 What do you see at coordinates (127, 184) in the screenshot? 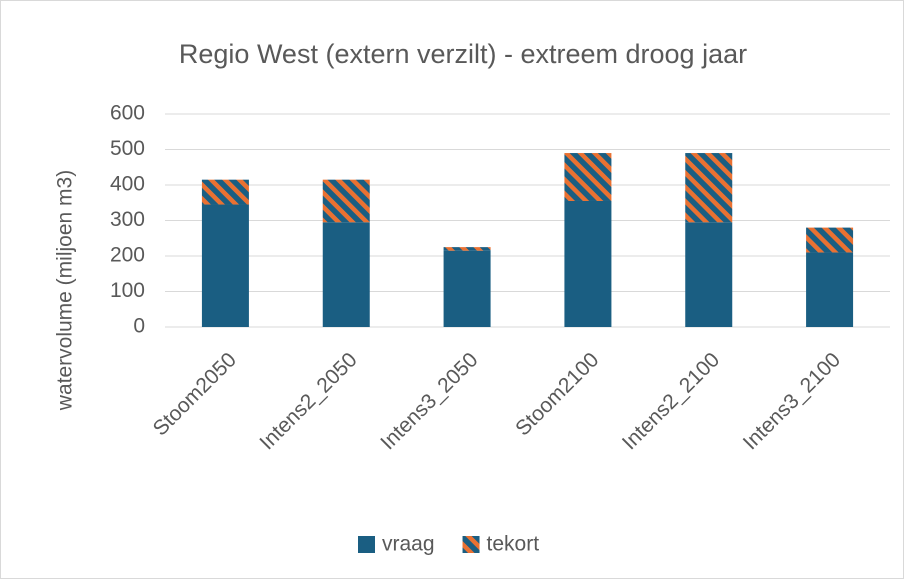
I see `y-tick-label: 400` at bounding box center [127, 184].